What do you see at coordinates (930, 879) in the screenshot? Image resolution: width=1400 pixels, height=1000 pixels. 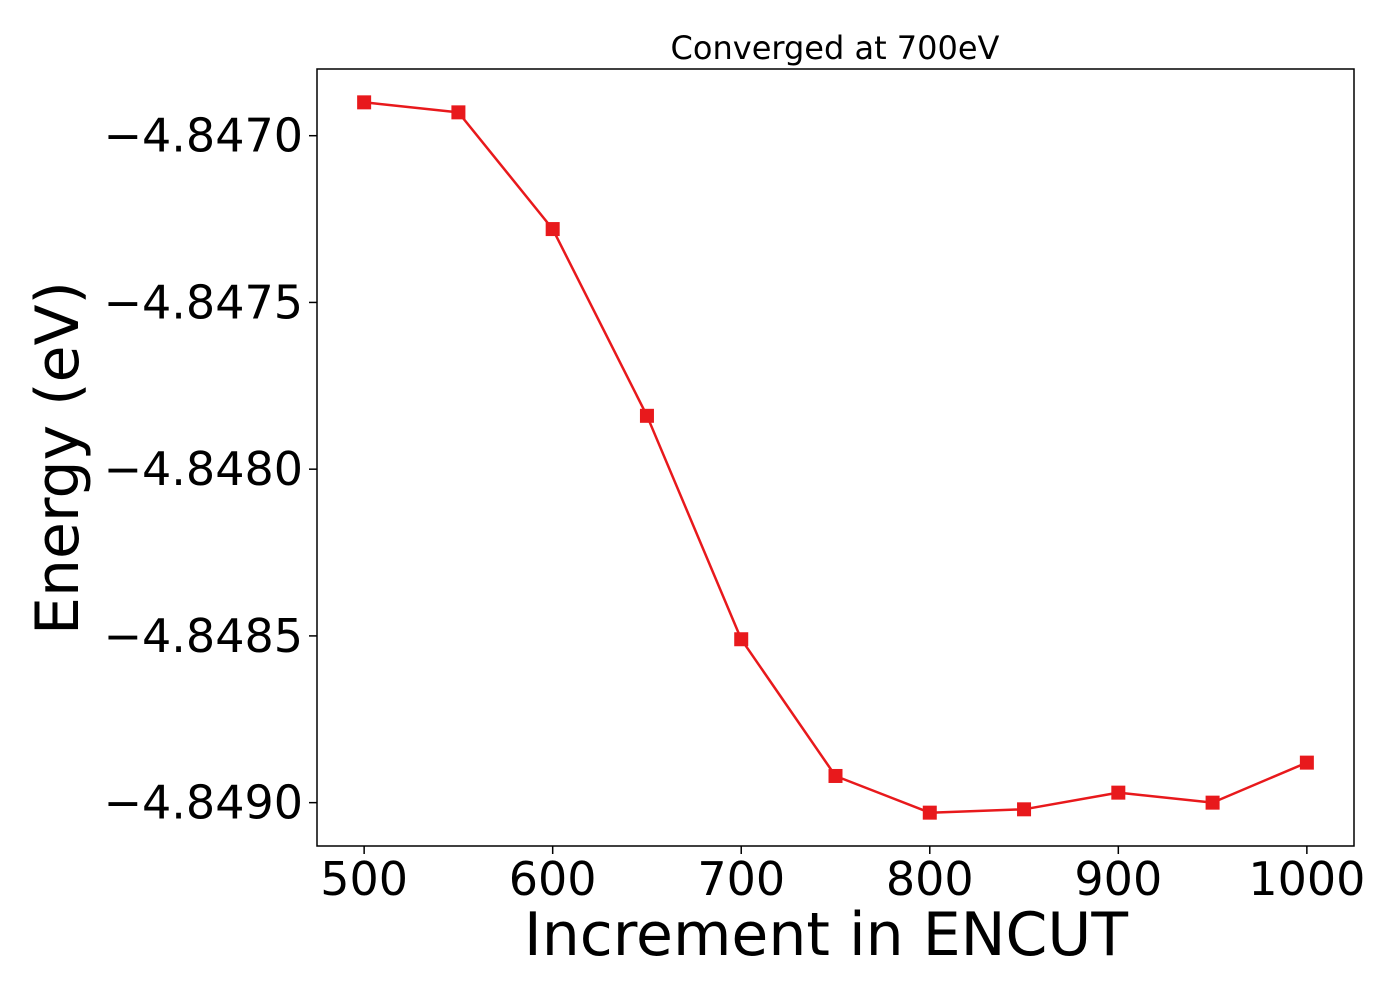 I see `x-tick-label: 800` at bounding box center [930, 879].